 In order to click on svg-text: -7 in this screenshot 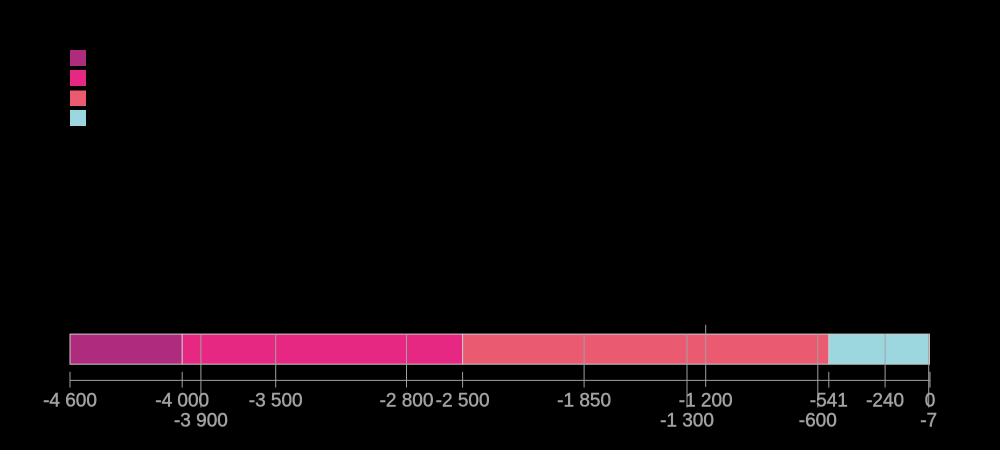, I will do `click(928, 421)`.